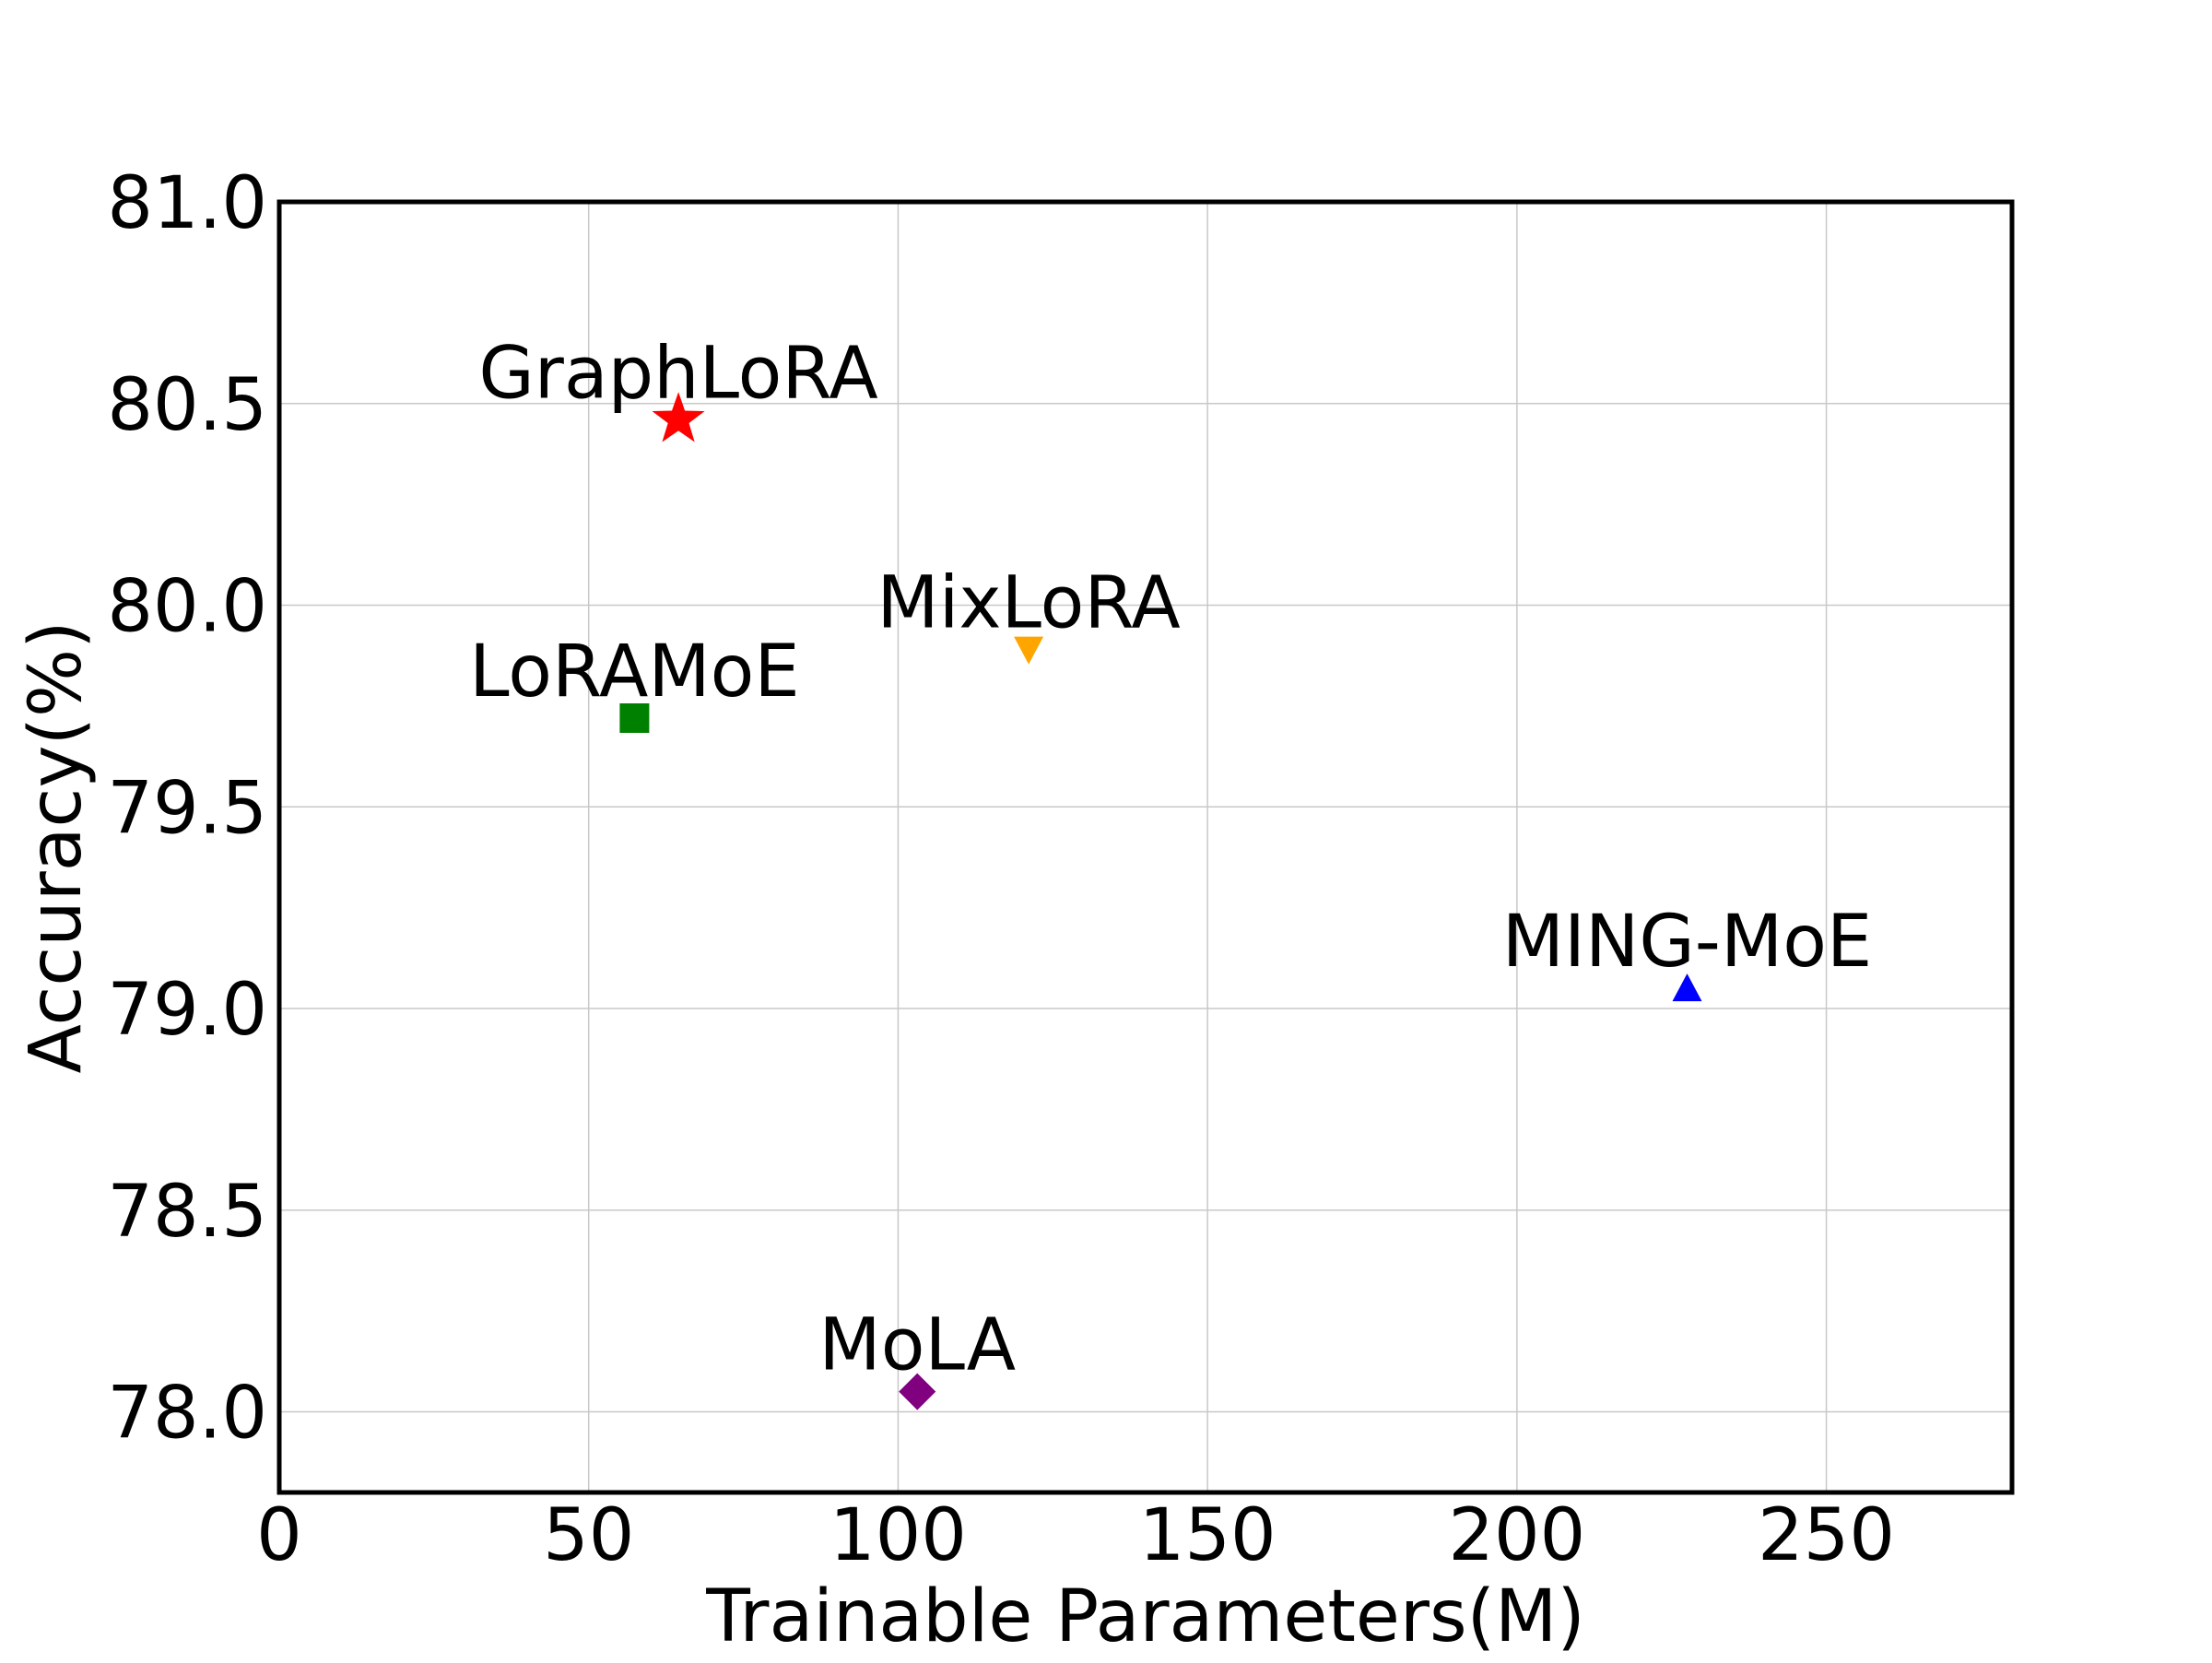 The image size is (2212, 1663). What do you see at coordinates (917, 1391) in the screenshot?
I see `point-mola-marker` at bounding box center [917, 1391].